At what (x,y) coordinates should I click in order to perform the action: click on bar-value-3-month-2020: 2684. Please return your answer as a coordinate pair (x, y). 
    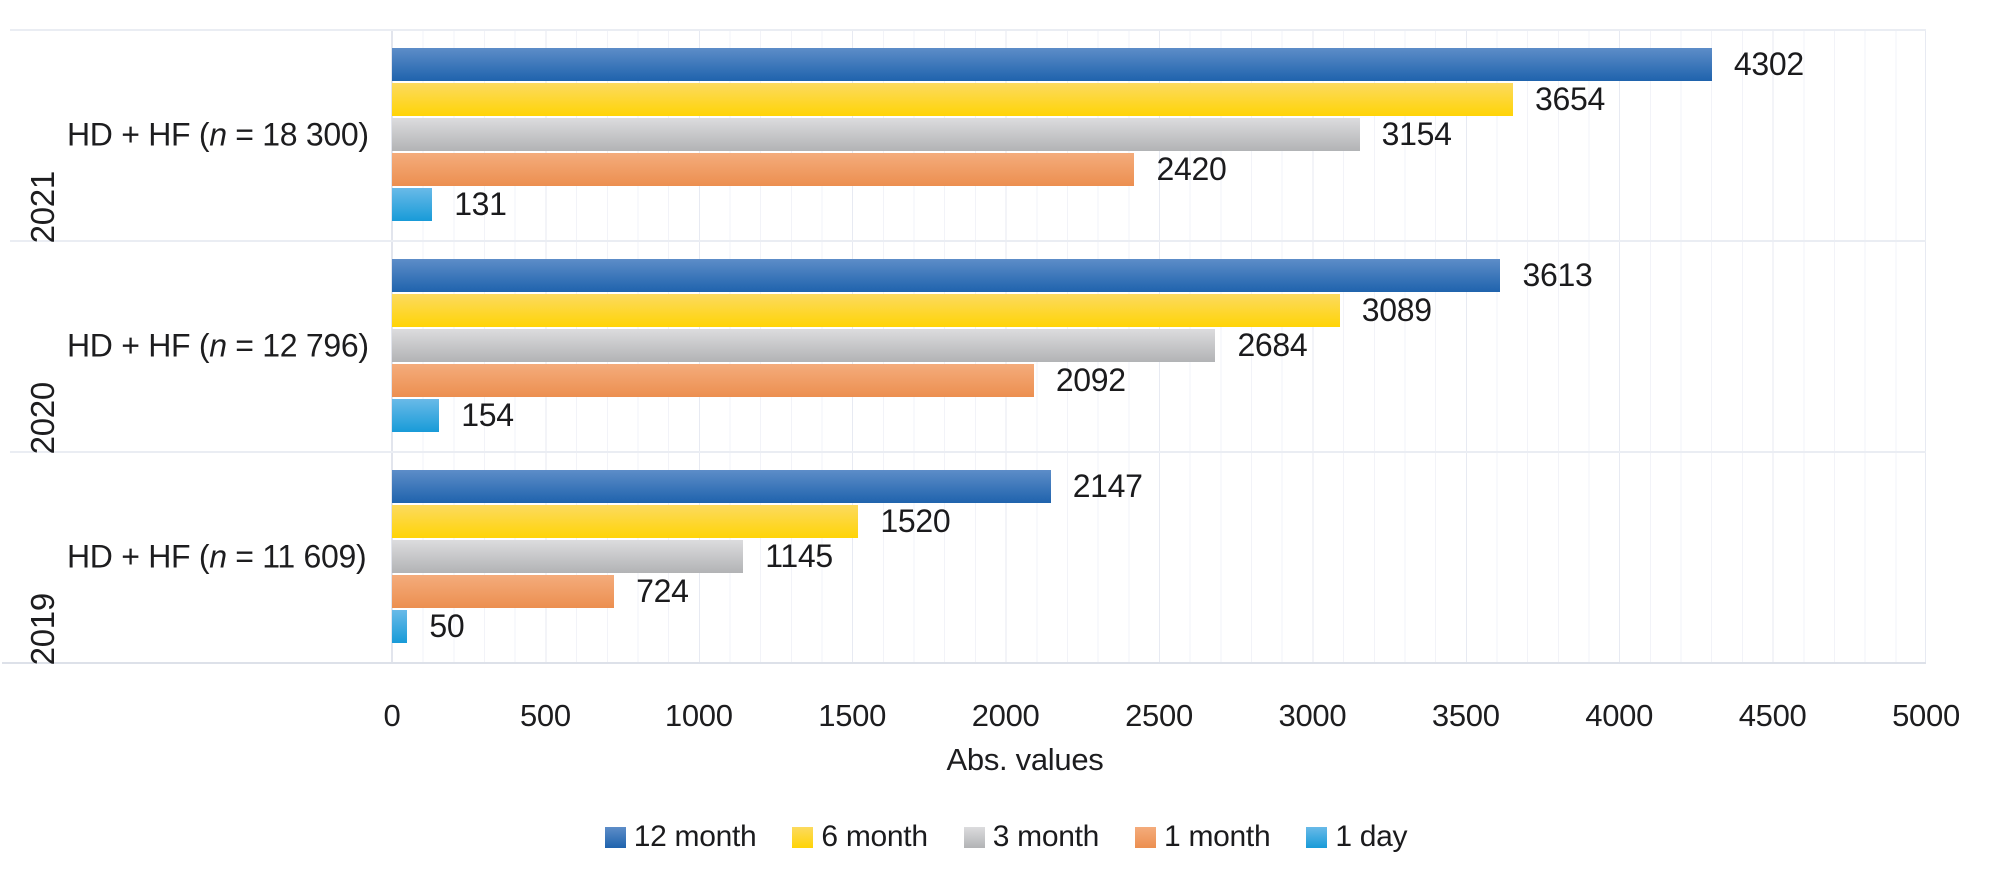
    Looking at the image, I should click on (1272, 345).